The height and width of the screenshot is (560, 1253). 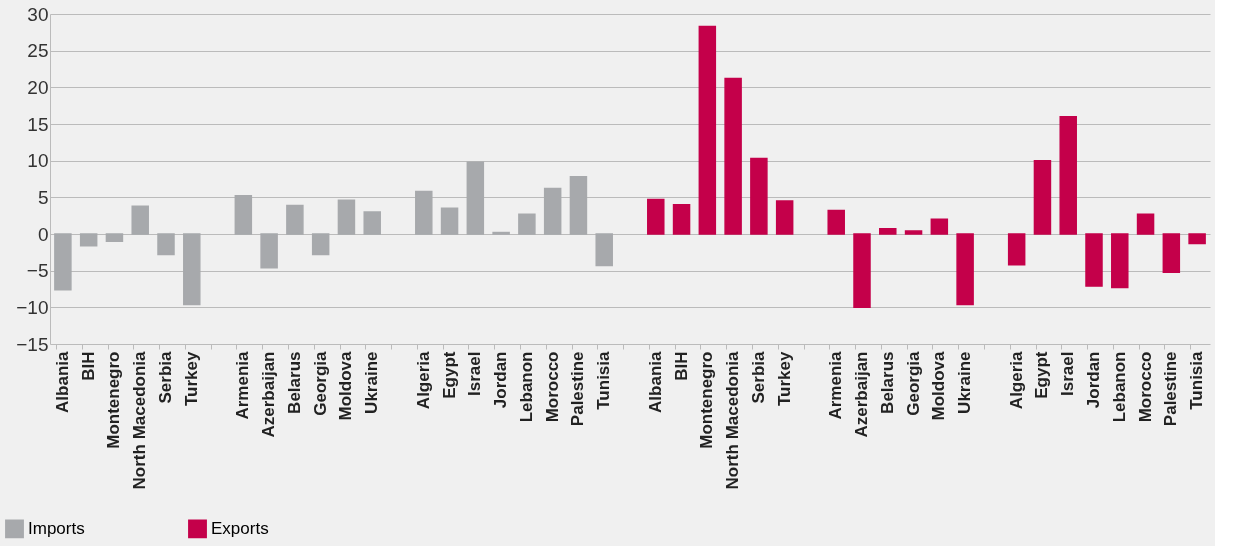 I want to click on y-tick-label: −10, so click(x=32, y=307).